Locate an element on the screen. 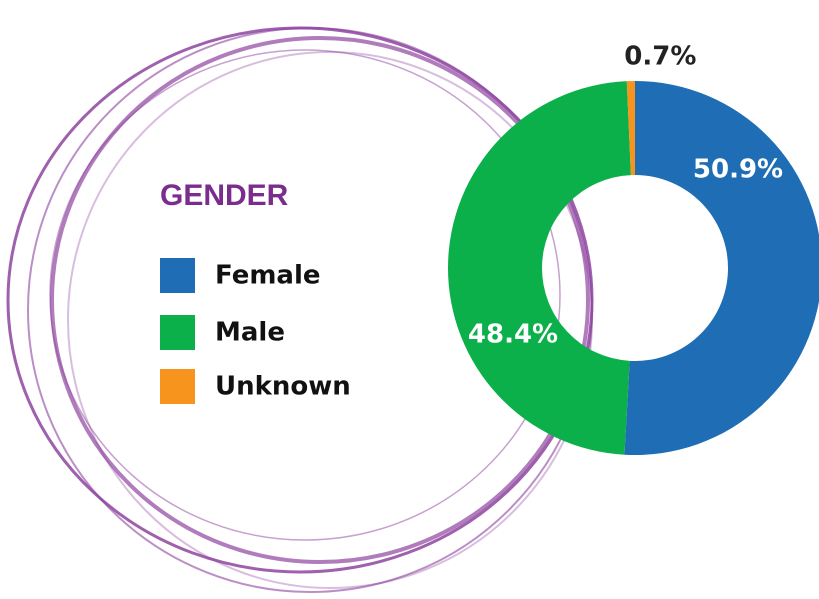 This screenshot has width=819, height=599. chart-title: GENDER is located at coordinates (224, 195).